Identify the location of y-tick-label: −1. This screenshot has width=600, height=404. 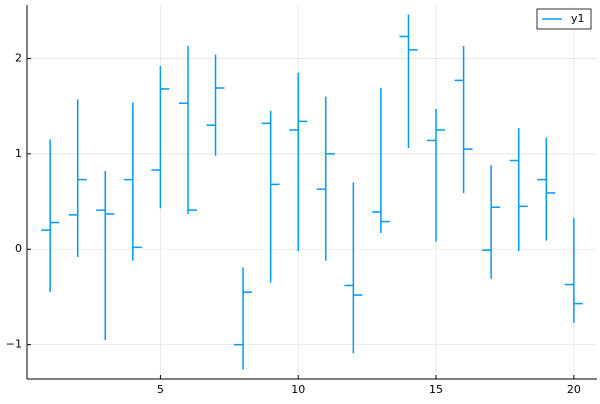
(14, 344).